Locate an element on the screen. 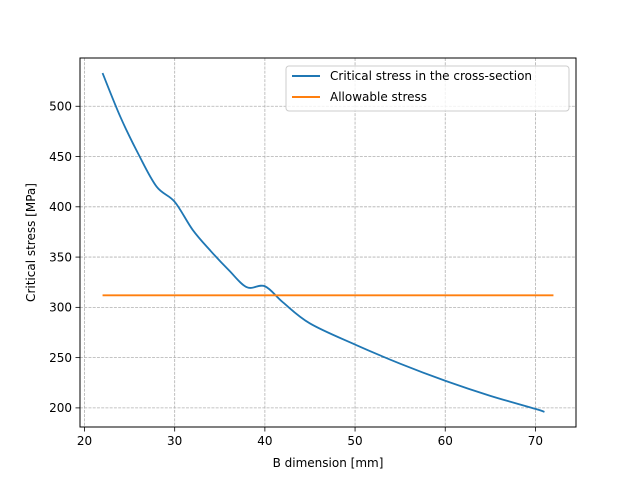 The width and height of the screenshot is (640, 480). x-tick-label: 50 is located at coordinates (354, 441).